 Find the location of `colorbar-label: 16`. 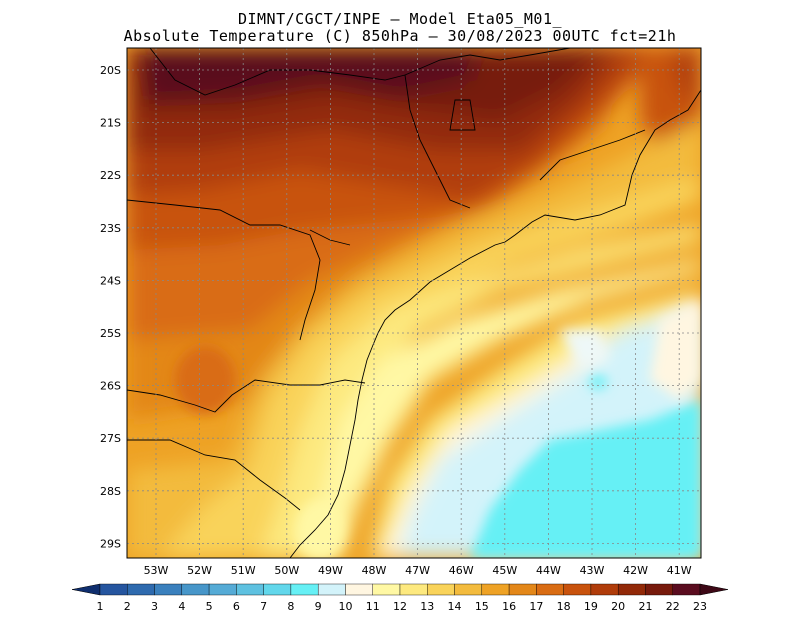

colorbar-label: 16 is located at coordinates (509, 606).